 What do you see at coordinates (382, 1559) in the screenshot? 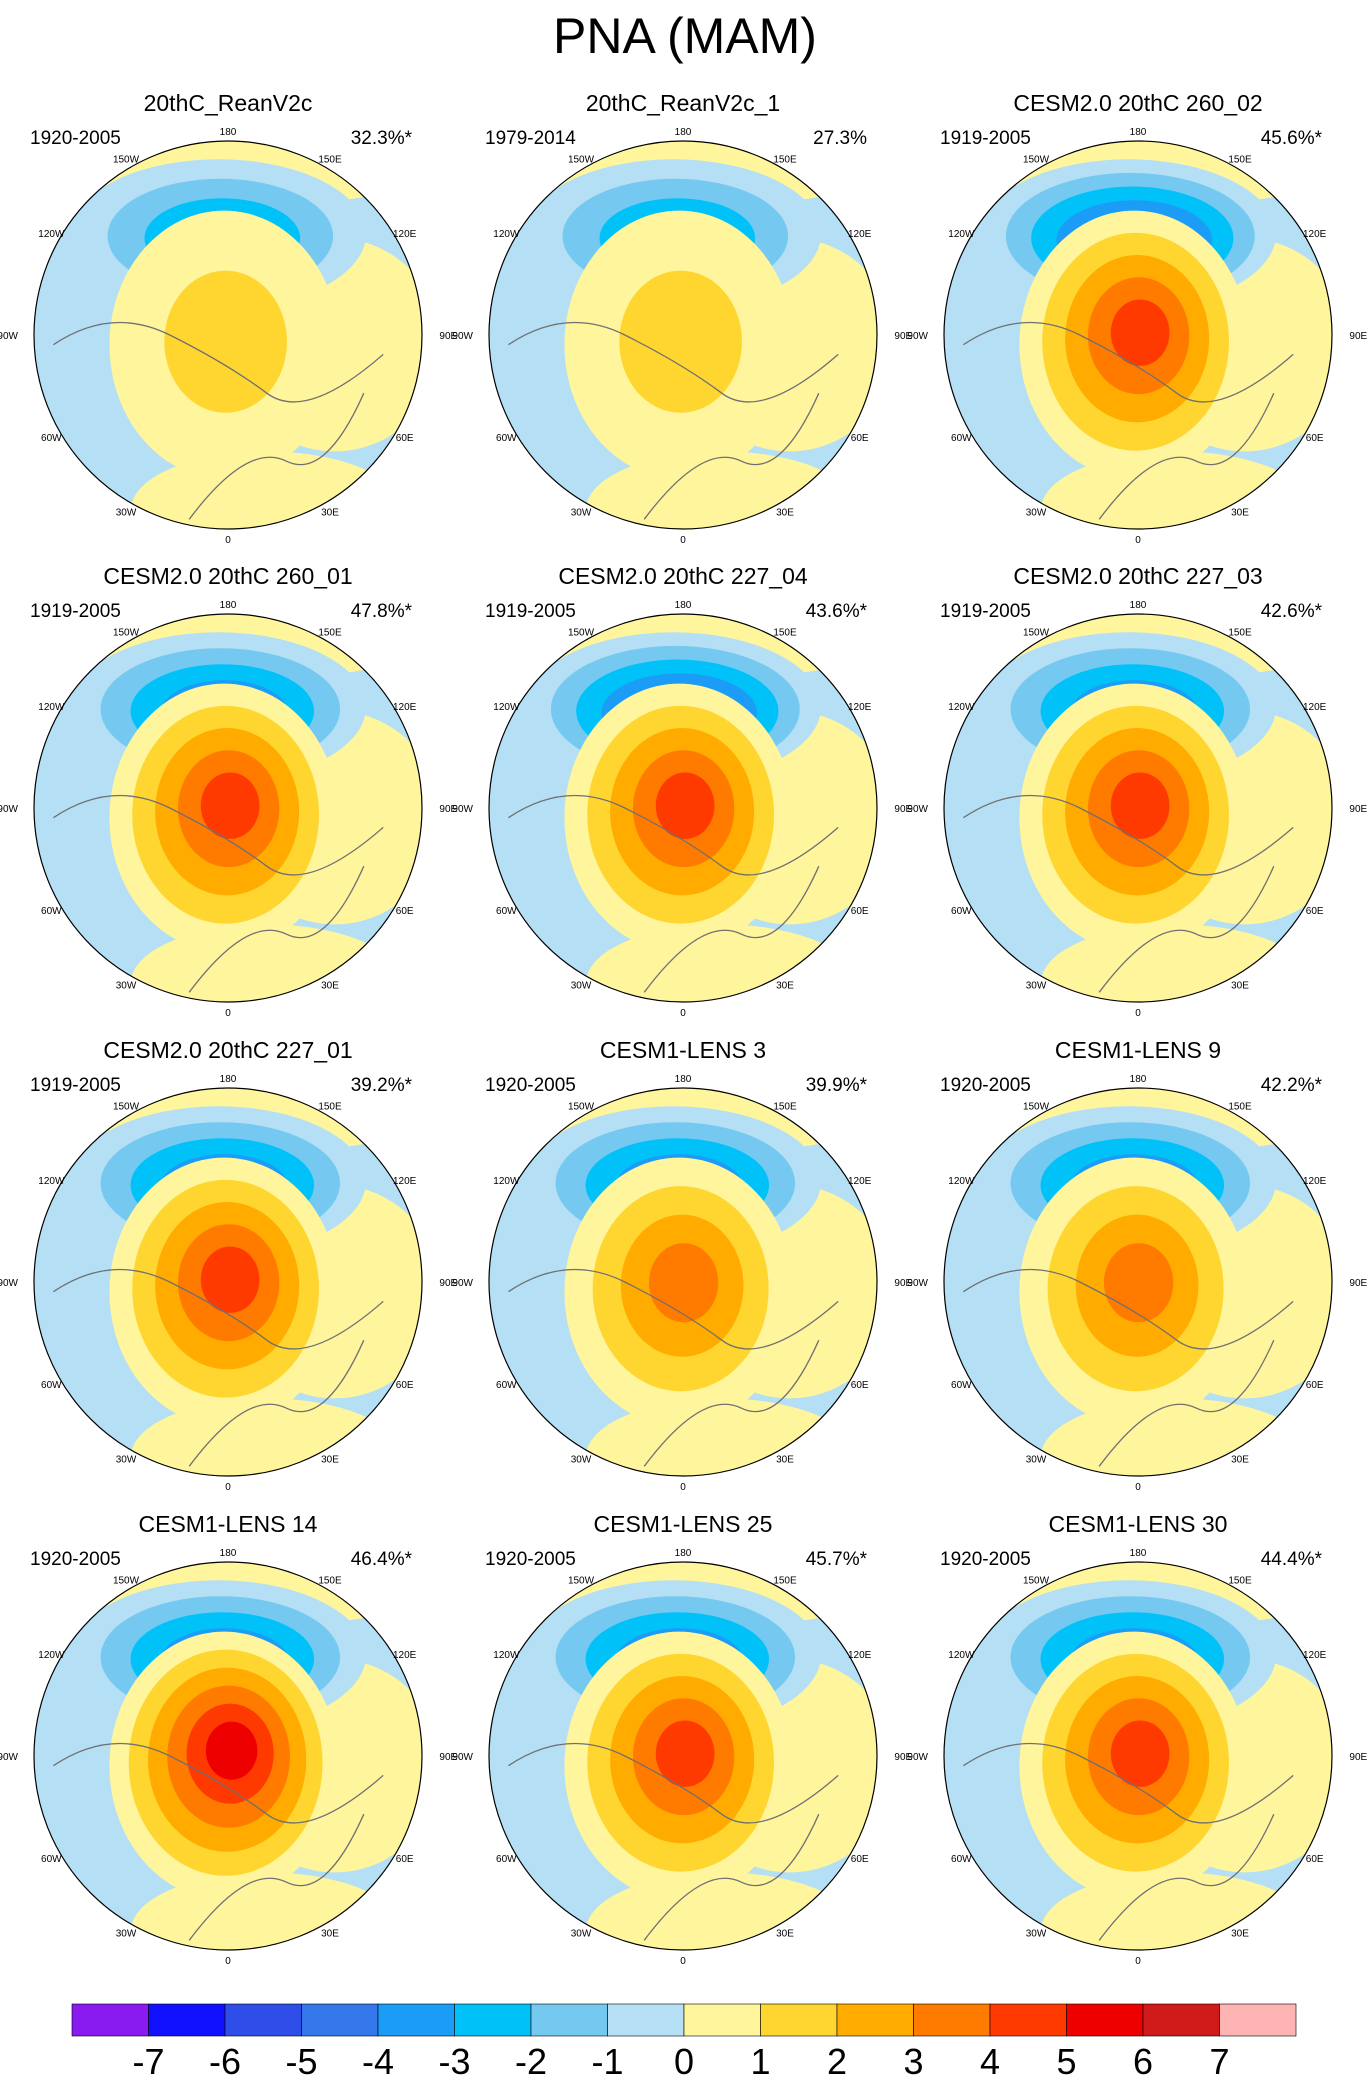
I see `panel-variance: 46.4%*` at bounding box center [382, 1559].